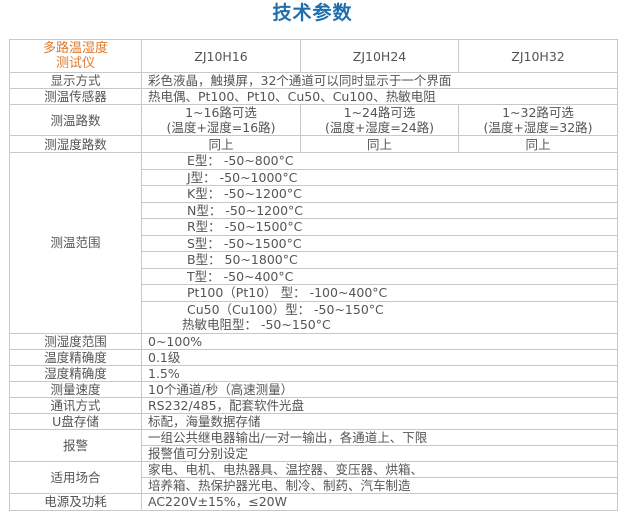 Image resolution: width=625 pixels, height=511 pixels. I want to click on value-line: 1~16路可选, so click(221, 113).